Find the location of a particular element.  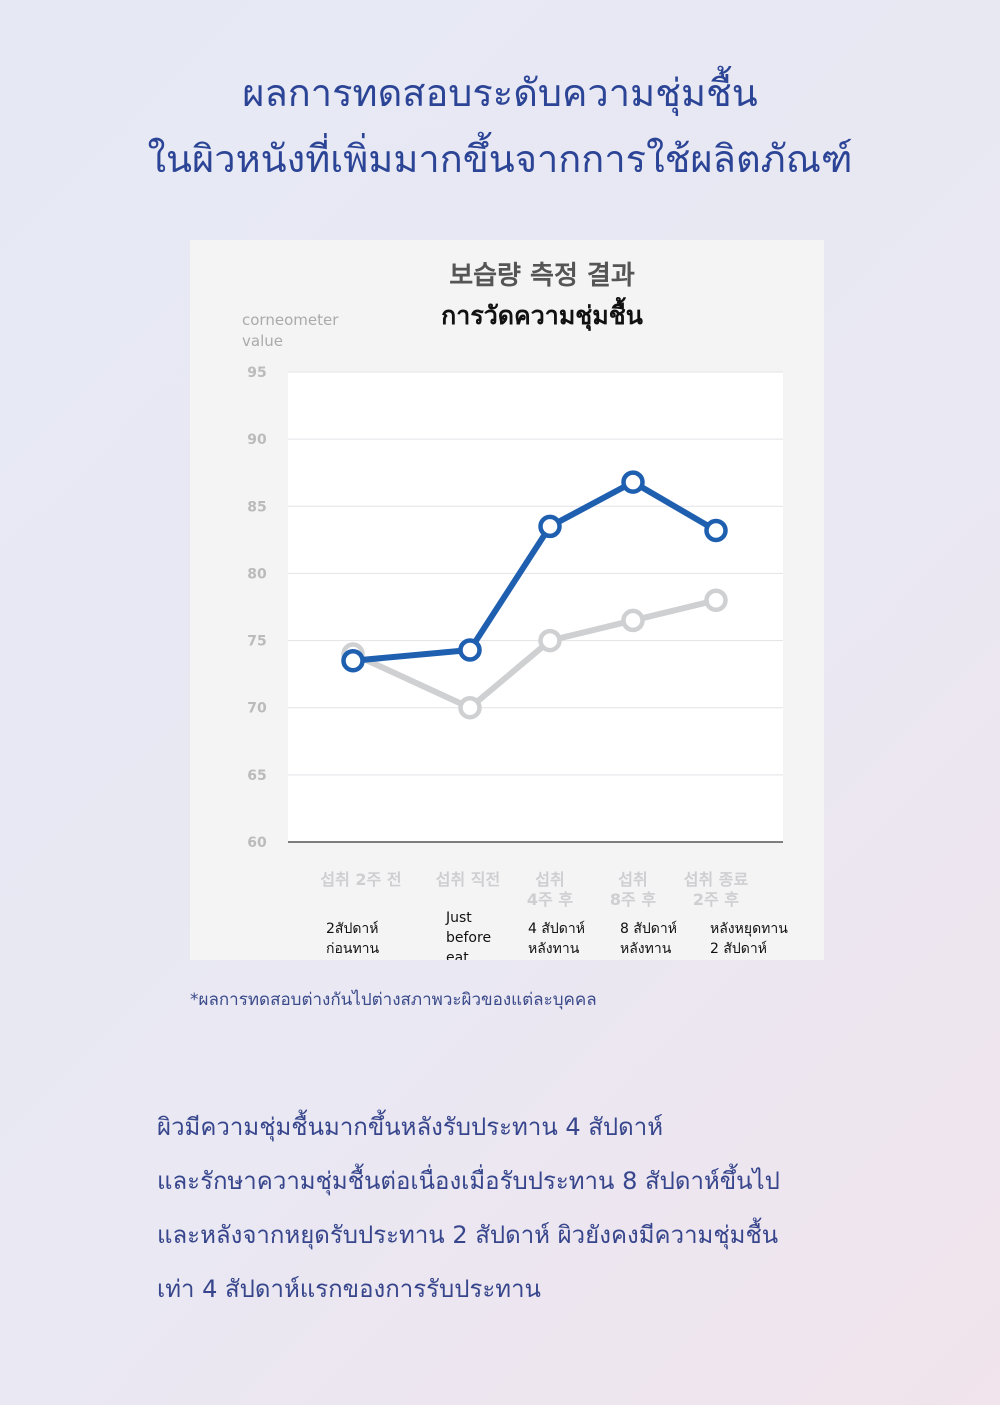

y-tick-label: 95 is located at coordinates (256, 373).